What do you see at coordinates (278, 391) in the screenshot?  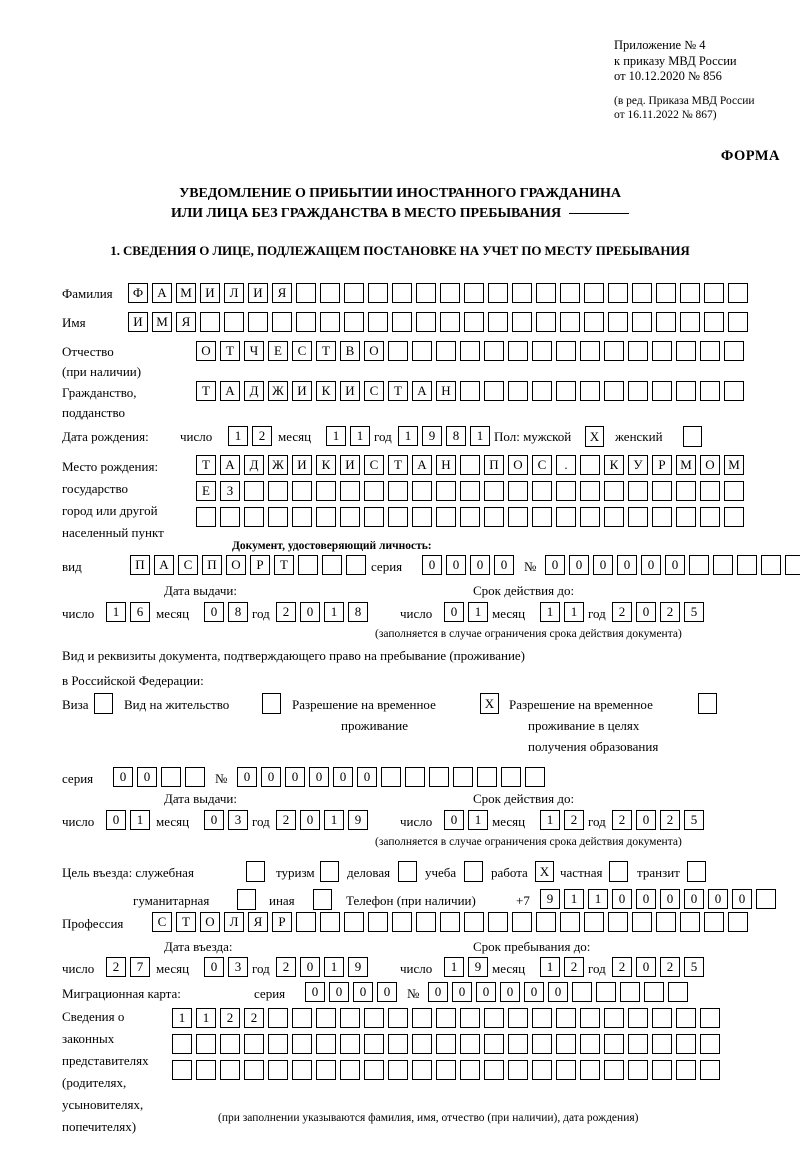 I see `char-cell: Ж` at bounding box center [278, 391].